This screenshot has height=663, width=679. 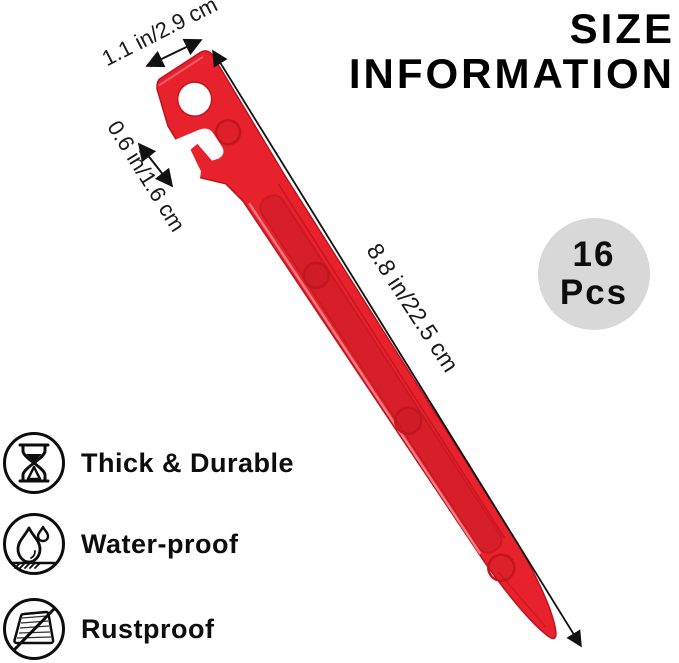 I want to click on feature-label: Thick & Durable, so click(x=188, y=462).